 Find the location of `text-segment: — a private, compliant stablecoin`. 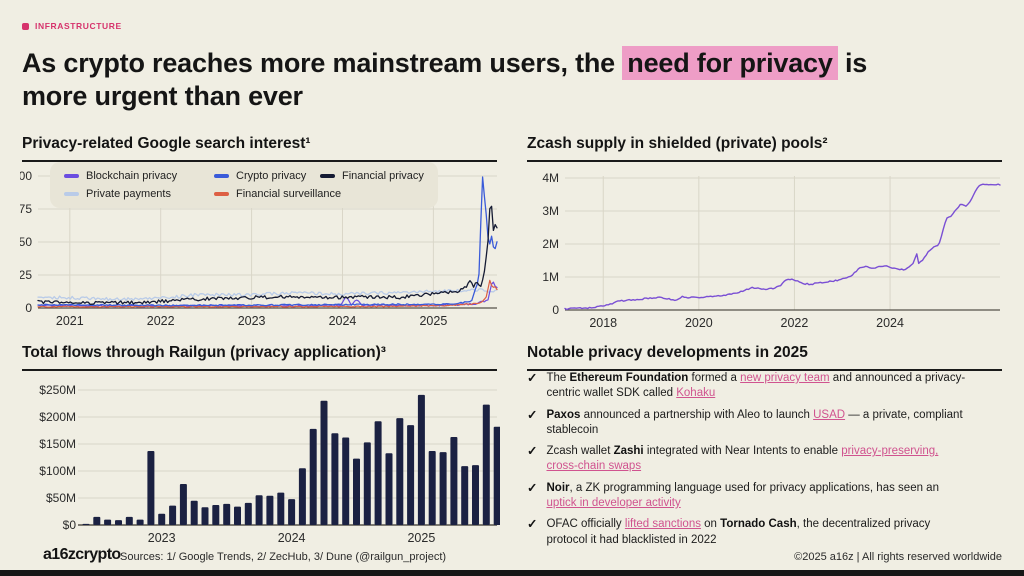

text-segment: — a private, compliant stablecoin is located at coordinates (754, 422).